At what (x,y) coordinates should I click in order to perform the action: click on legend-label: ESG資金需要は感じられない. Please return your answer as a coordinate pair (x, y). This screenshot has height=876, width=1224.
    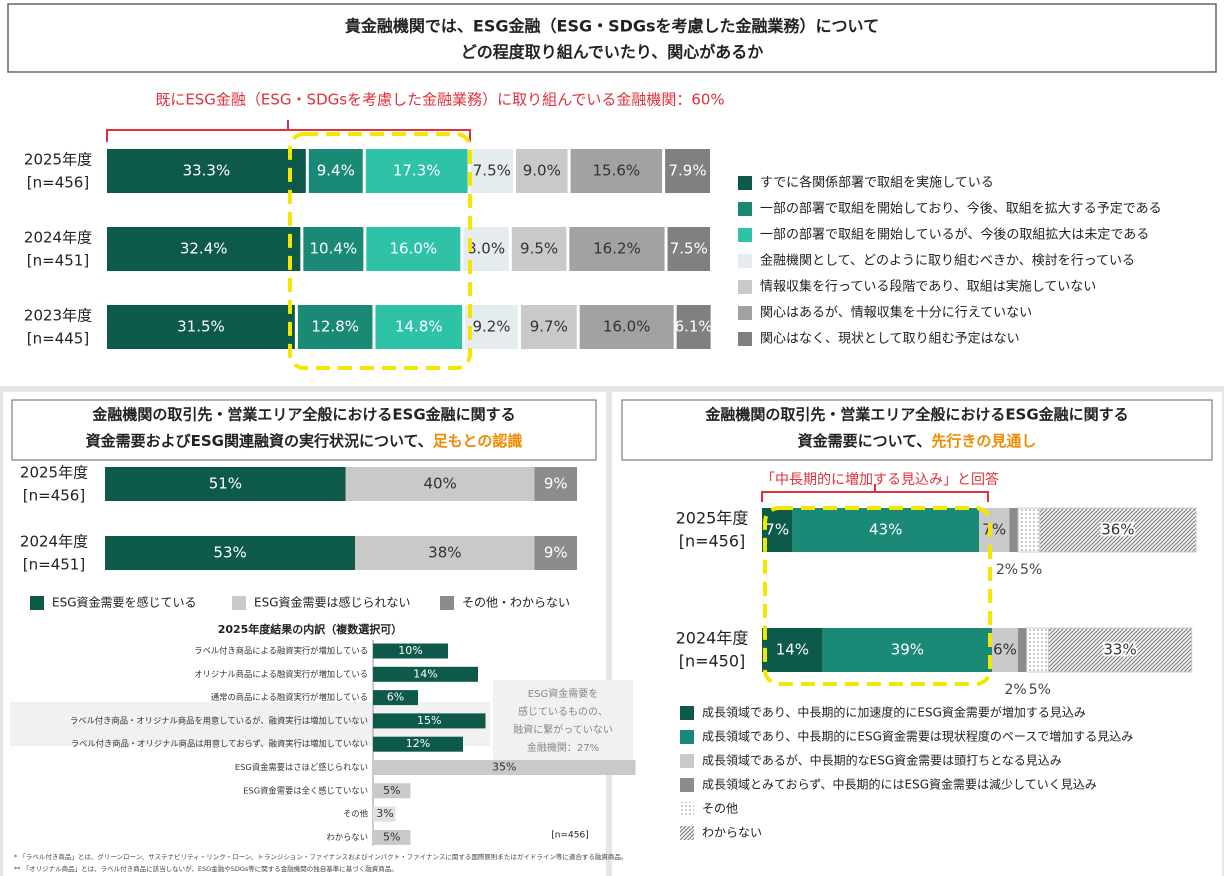
    Looking at the image, I should click on (332, 602).